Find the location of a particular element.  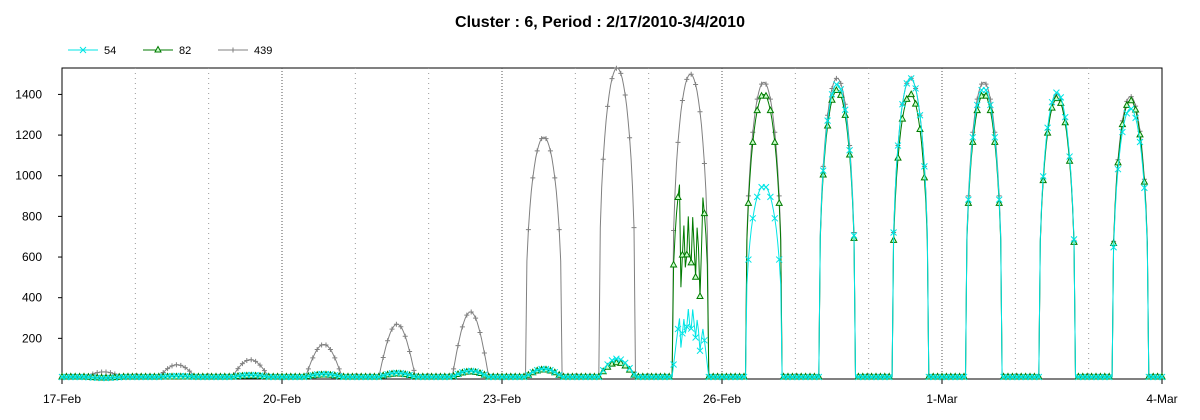

x-tick-label: 26-Feb is located at coordinates (722, 399).